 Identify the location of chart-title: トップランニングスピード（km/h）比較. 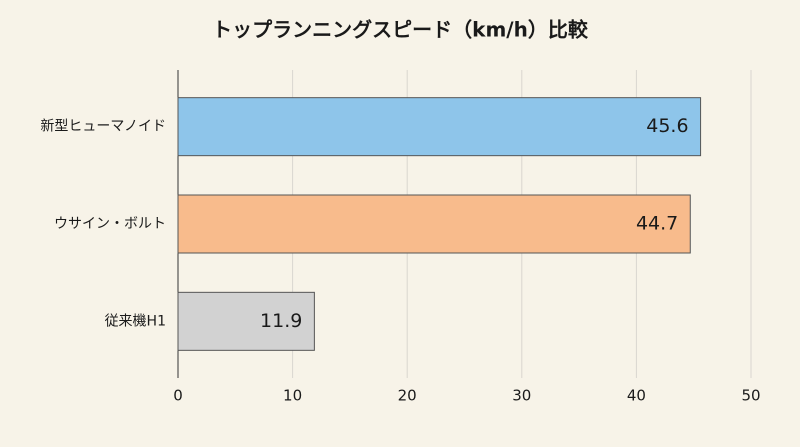
(400, 30).